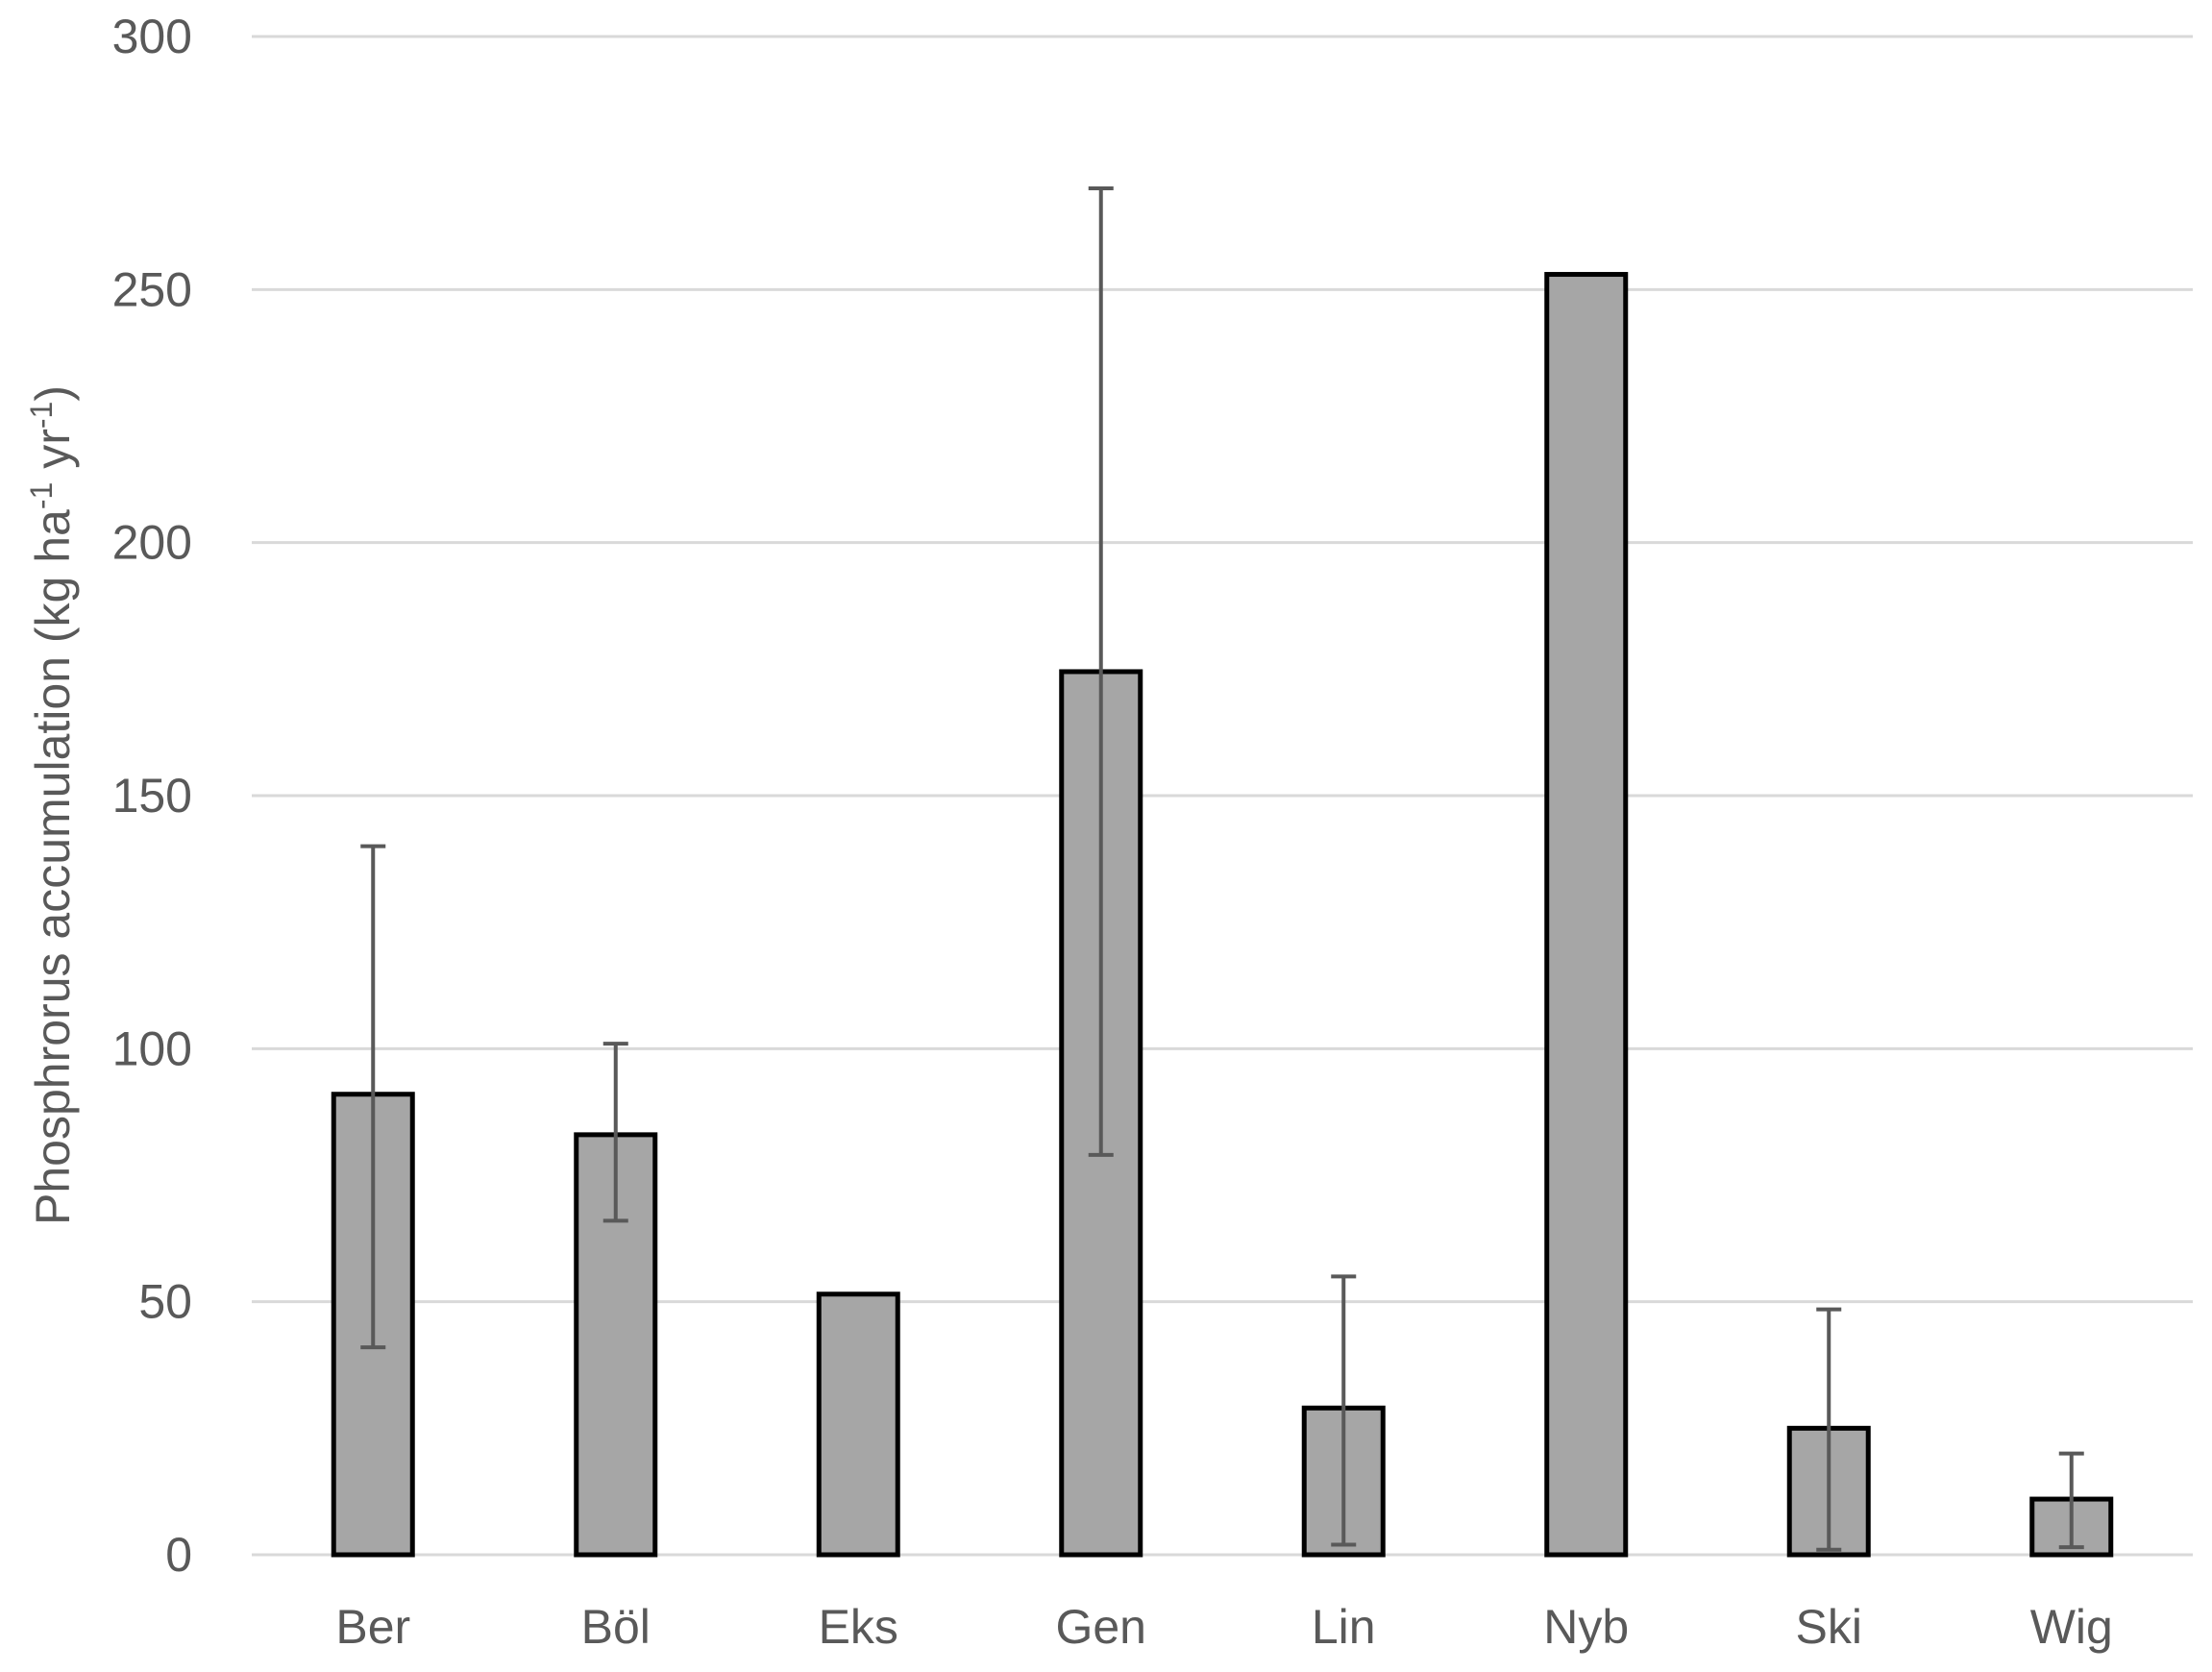 The image size is (2212, 1672). Describe the element at coordinates (858, 1424) in the screenshot. I see `bar-eks` at that location.